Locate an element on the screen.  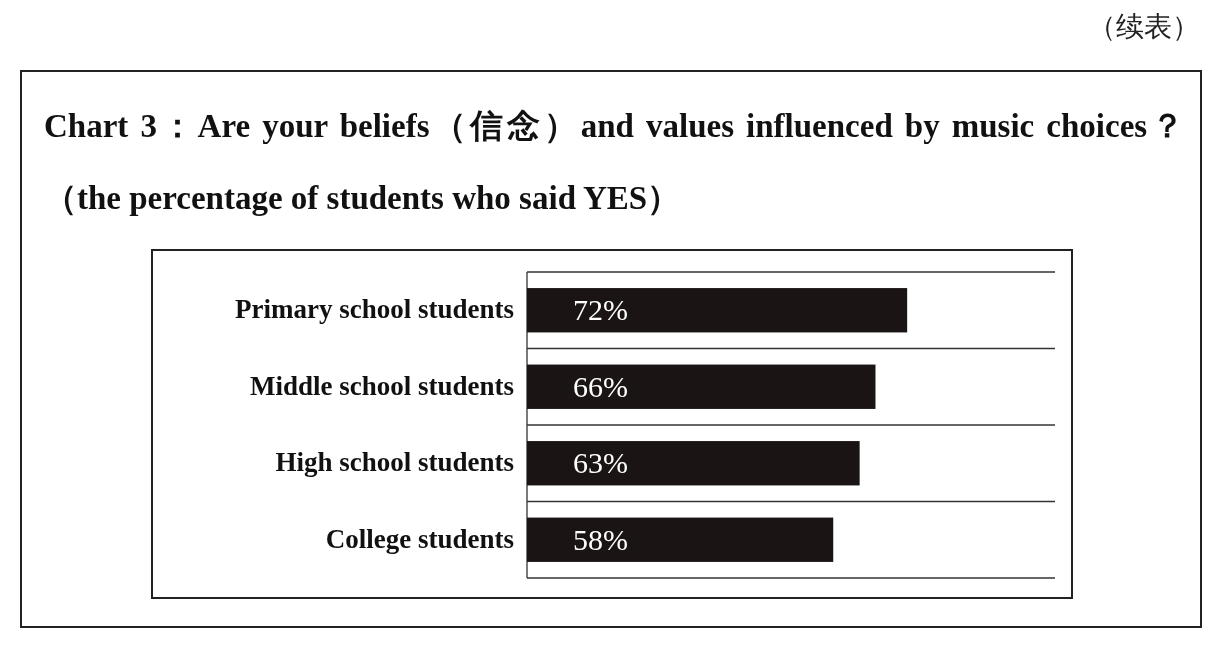
data-label: 63% is located at coordinates (600, 463).